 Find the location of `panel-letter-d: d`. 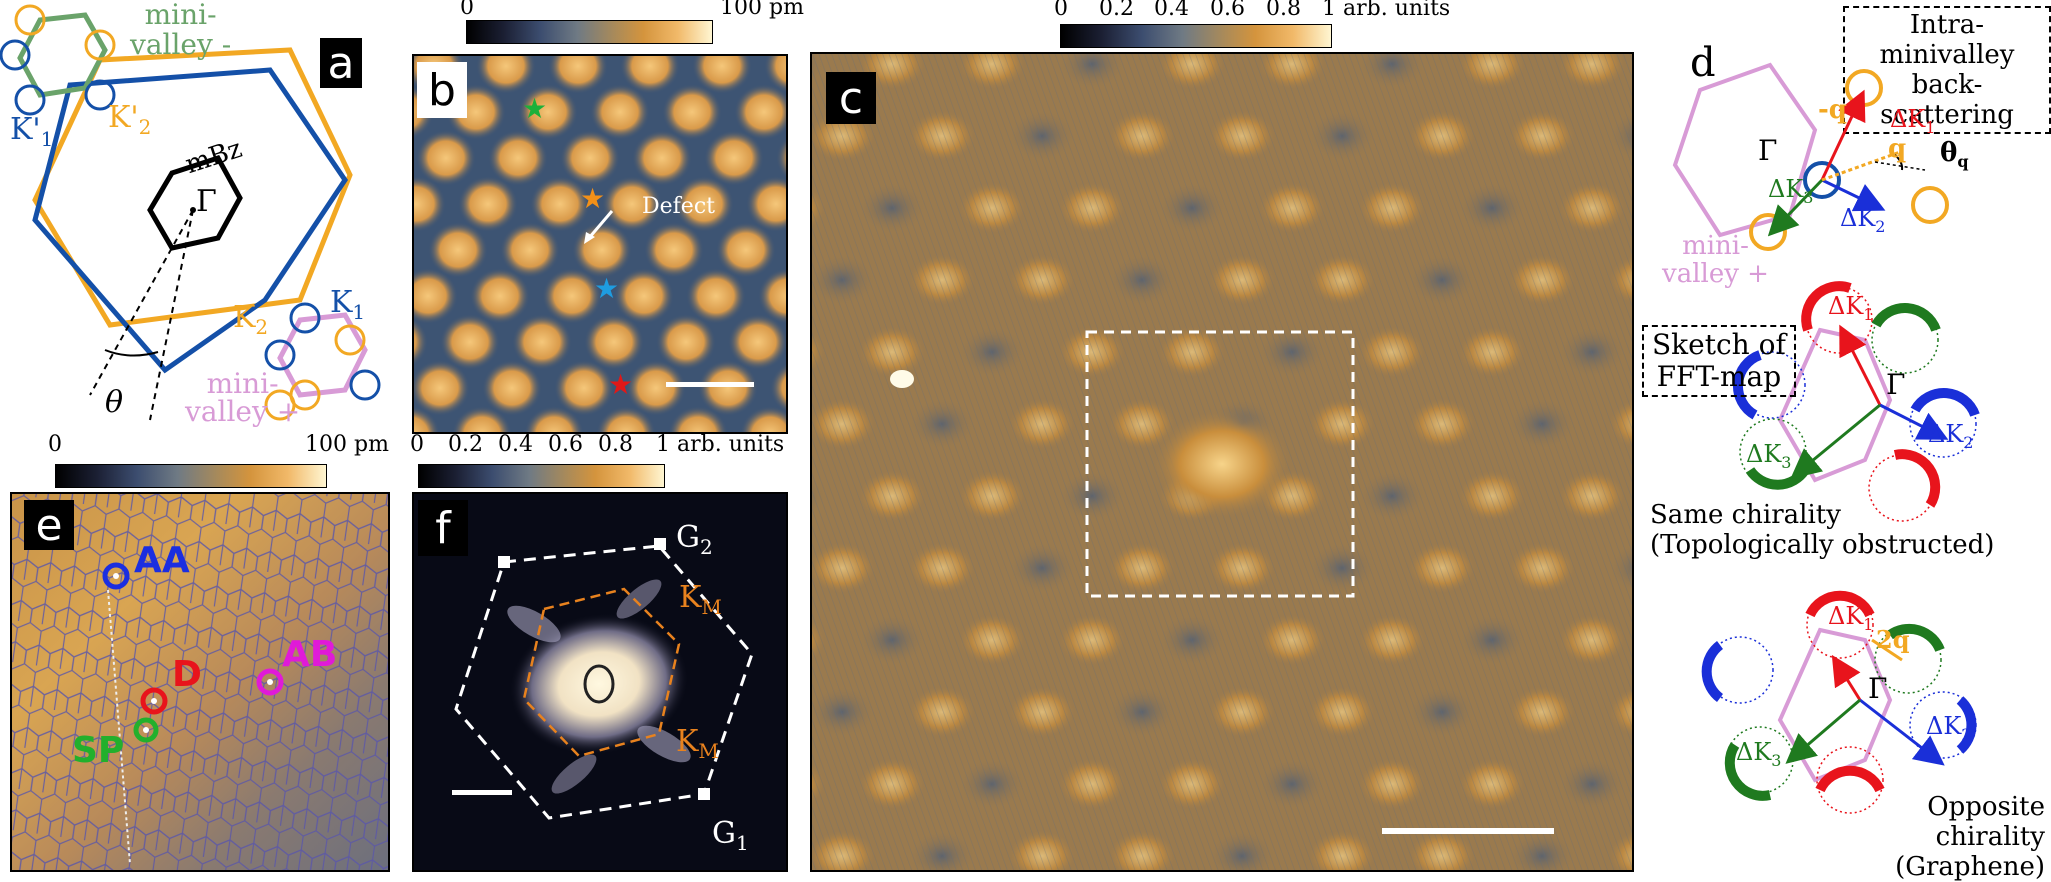

panel-letter-d: d is located at coordinates (1703, 63).